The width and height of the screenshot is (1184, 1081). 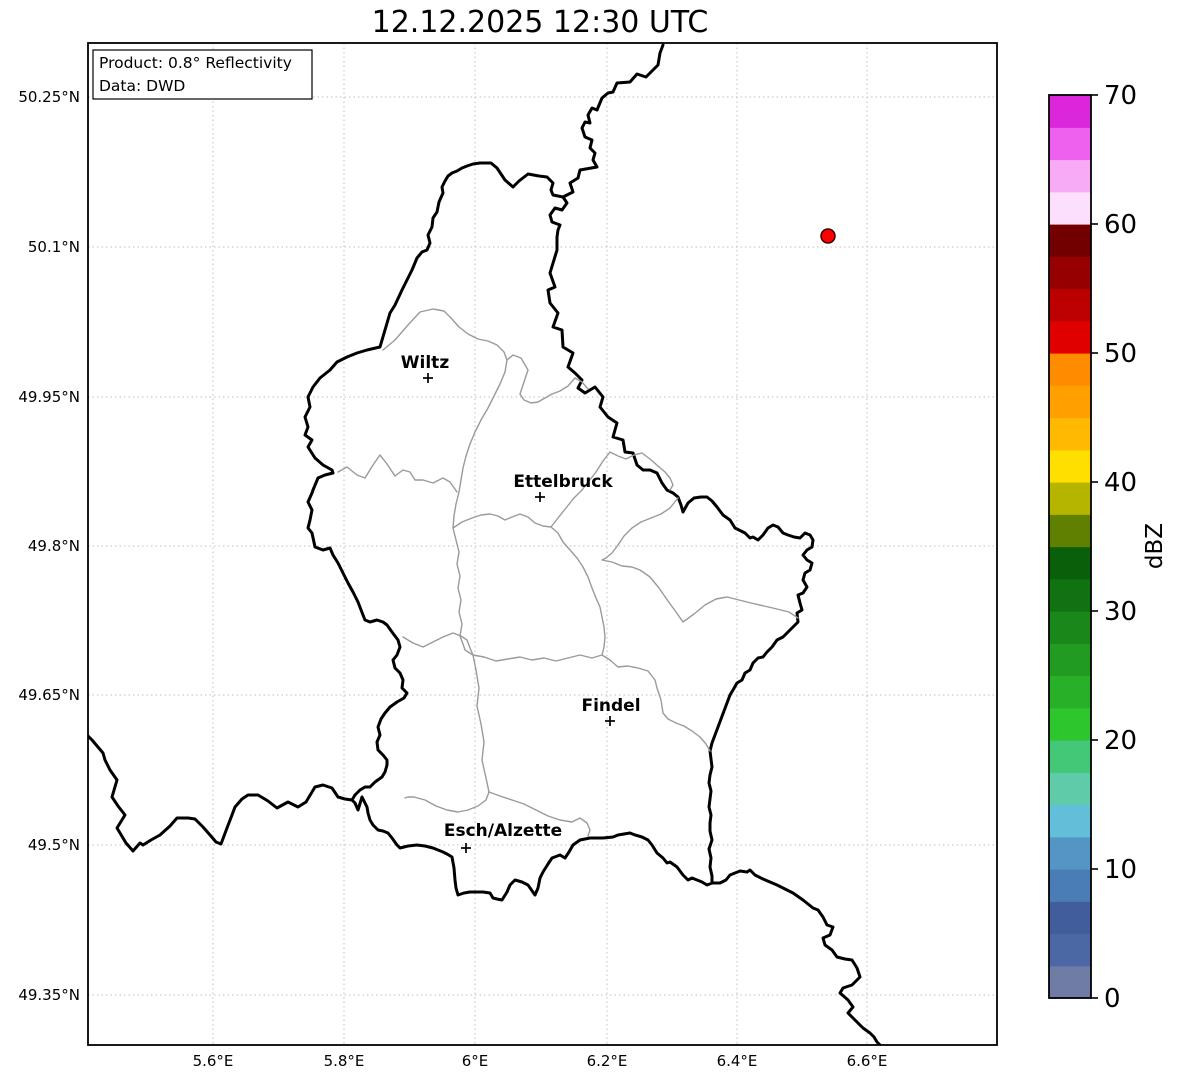 What do you see at coordinates (213, 1061) in the screenshot?
I see `x-axis-tick-label: 5.6°E` at bounding box center [213, 1061].